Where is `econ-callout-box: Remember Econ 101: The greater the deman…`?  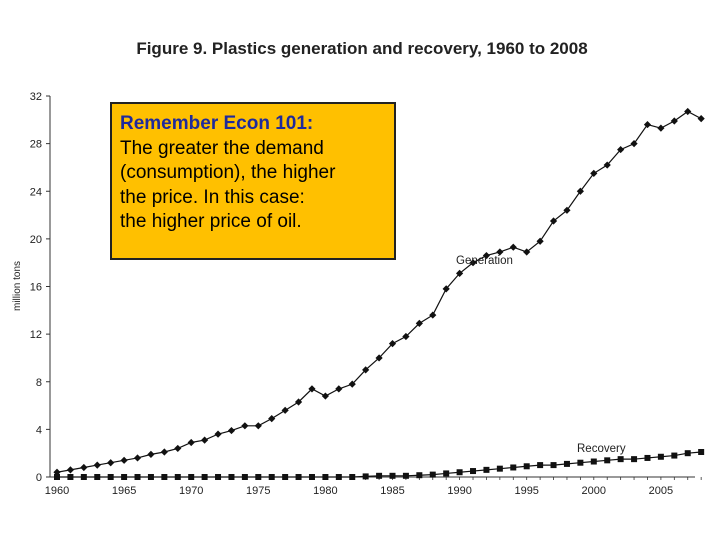 econ-callout-box: Remember Econ 101: The greater the deman… is located at coordinates (253, 181).